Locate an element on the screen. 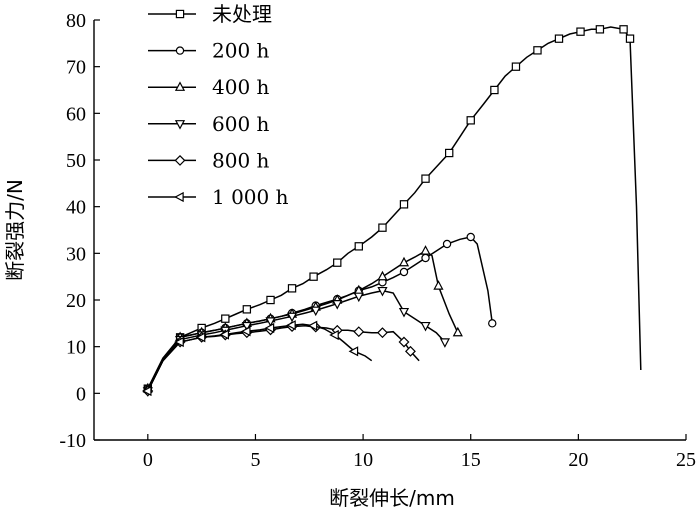 This screenshot has width=700, height=517. legend-entry: 600 h is located at coordinates (209, 124).